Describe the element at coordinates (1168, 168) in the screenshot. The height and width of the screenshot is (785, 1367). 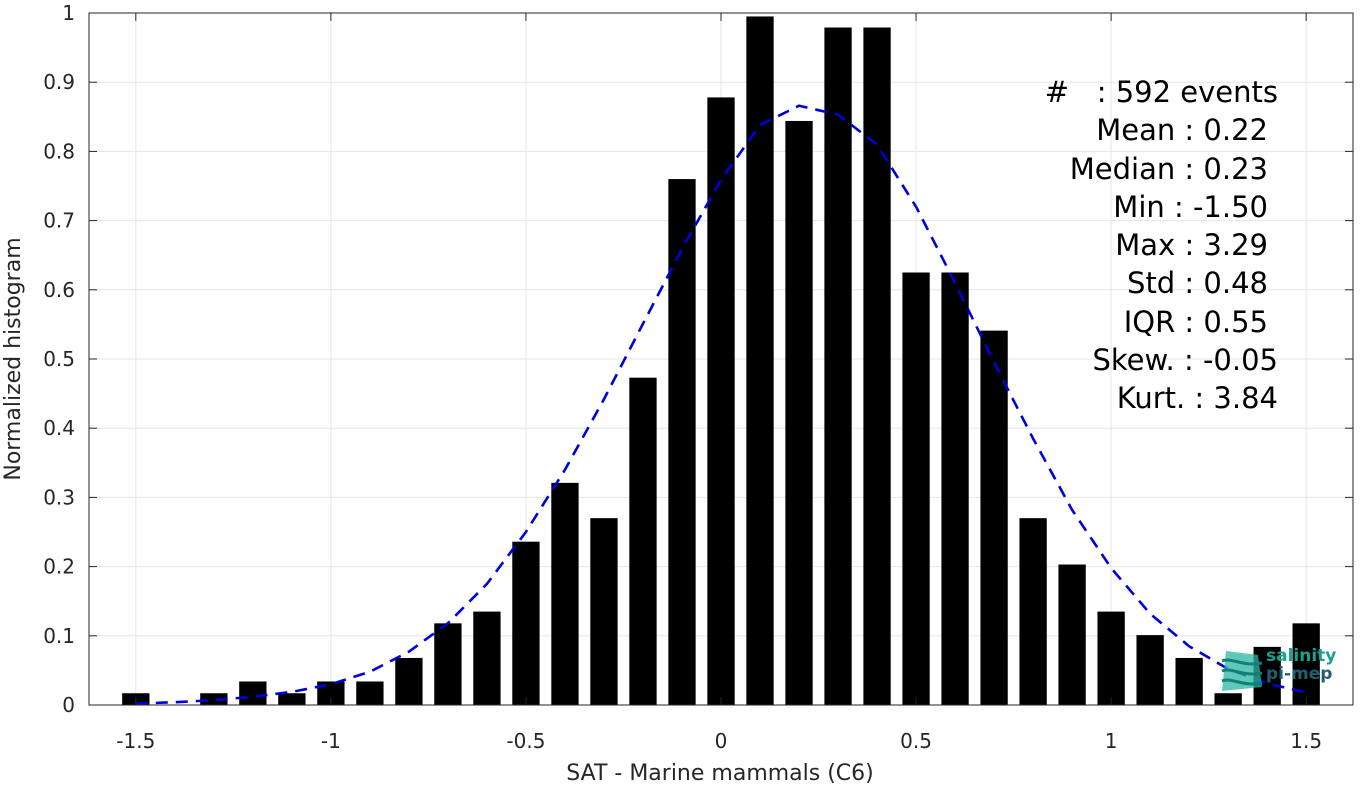
I see `stat-median: Median : 0.23` at that location.